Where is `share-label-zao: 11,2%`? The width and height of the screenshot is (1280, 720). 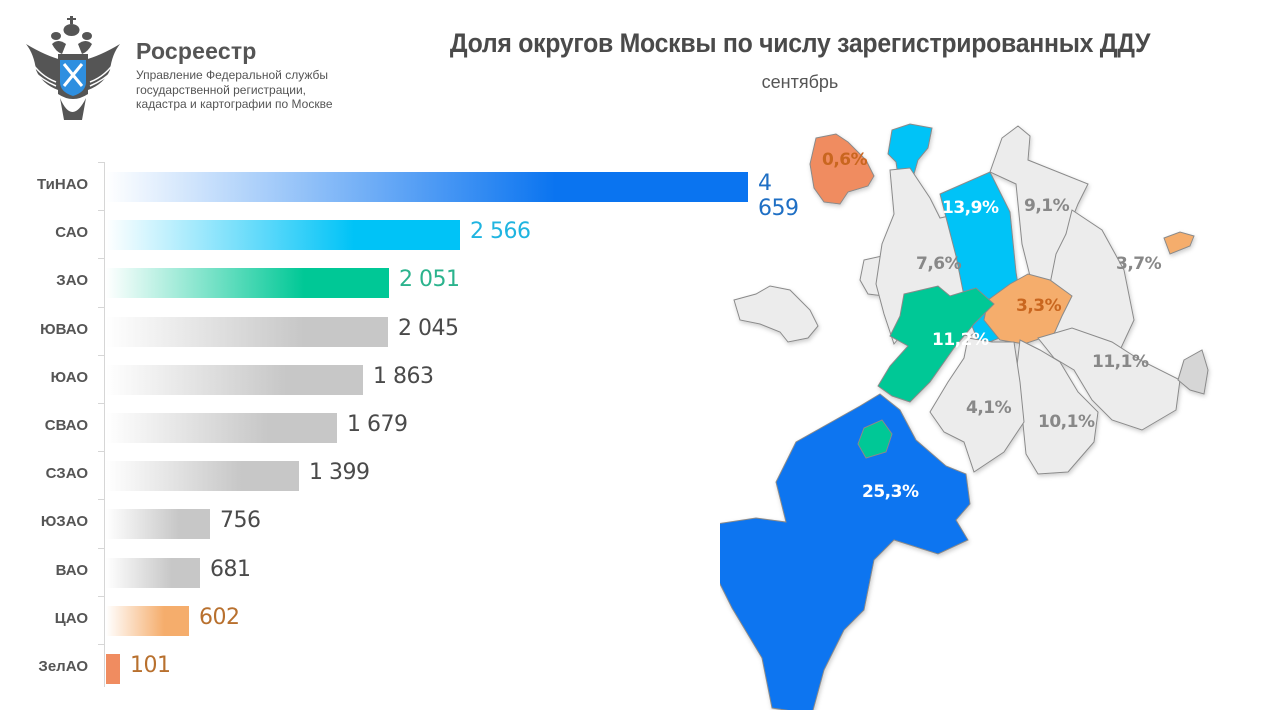
share-label-zao: 11,2% is located at coordinates (960, 340).